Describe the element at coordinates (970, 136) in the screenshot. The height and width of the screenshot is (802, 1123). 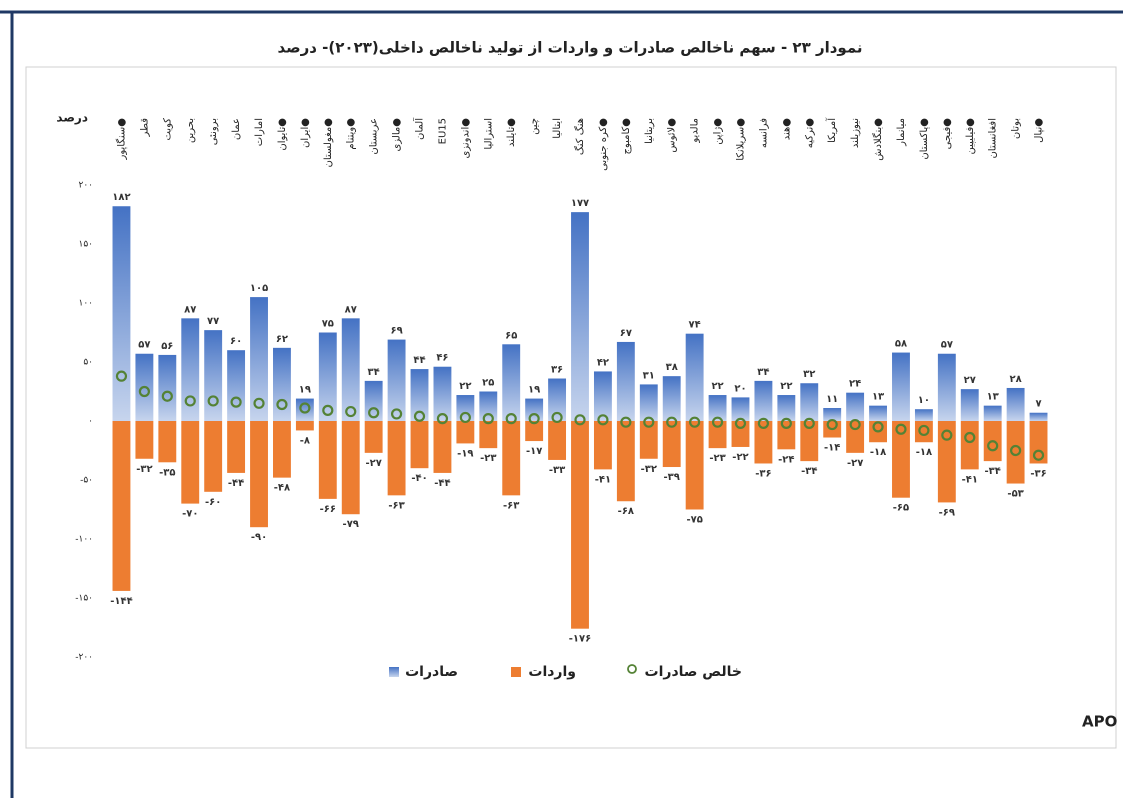
I see `x-tick-label: فیلیپین●` at that location.